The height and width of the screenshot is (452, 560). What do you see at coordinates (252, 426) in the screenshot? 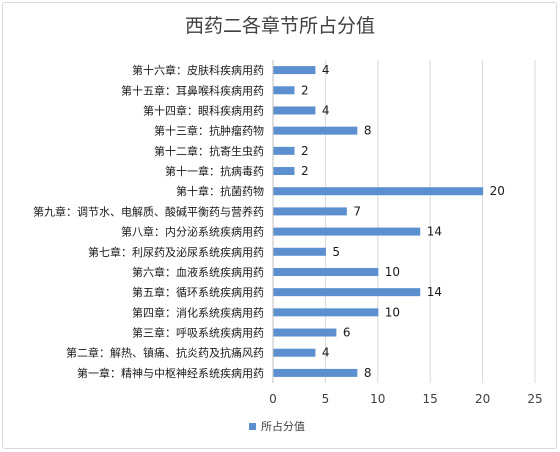
I see `legend-swatch` at bounding box center [252, 426].